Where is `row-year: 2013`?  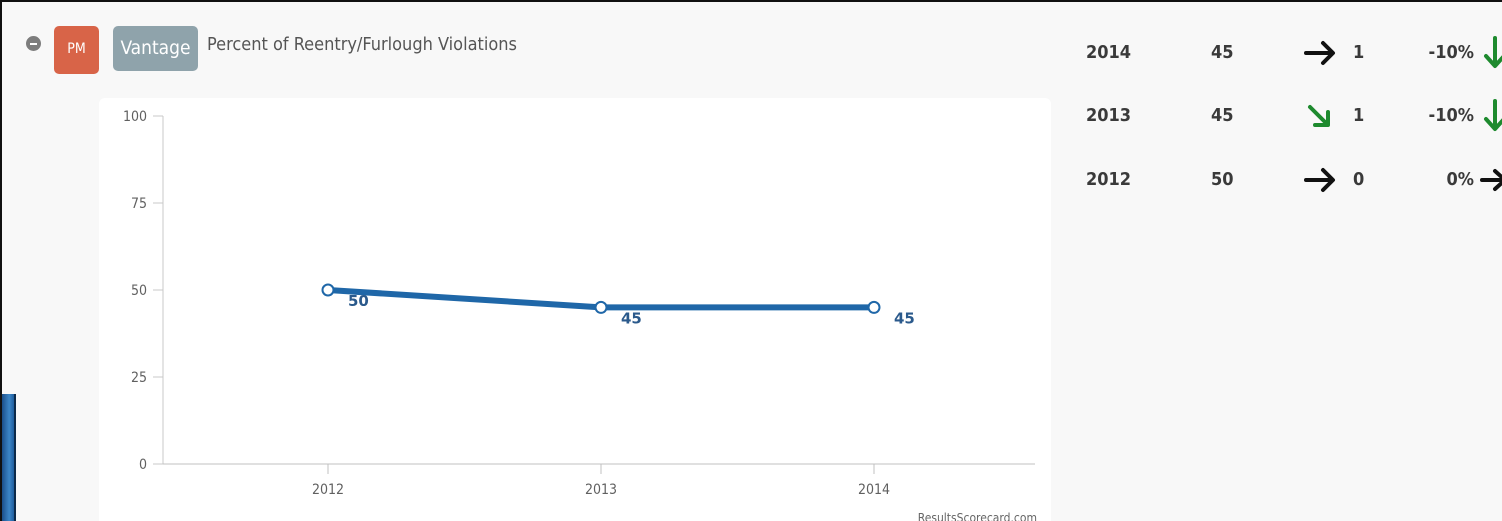 row-year: 2013 is located at coordinates (1109, 115).